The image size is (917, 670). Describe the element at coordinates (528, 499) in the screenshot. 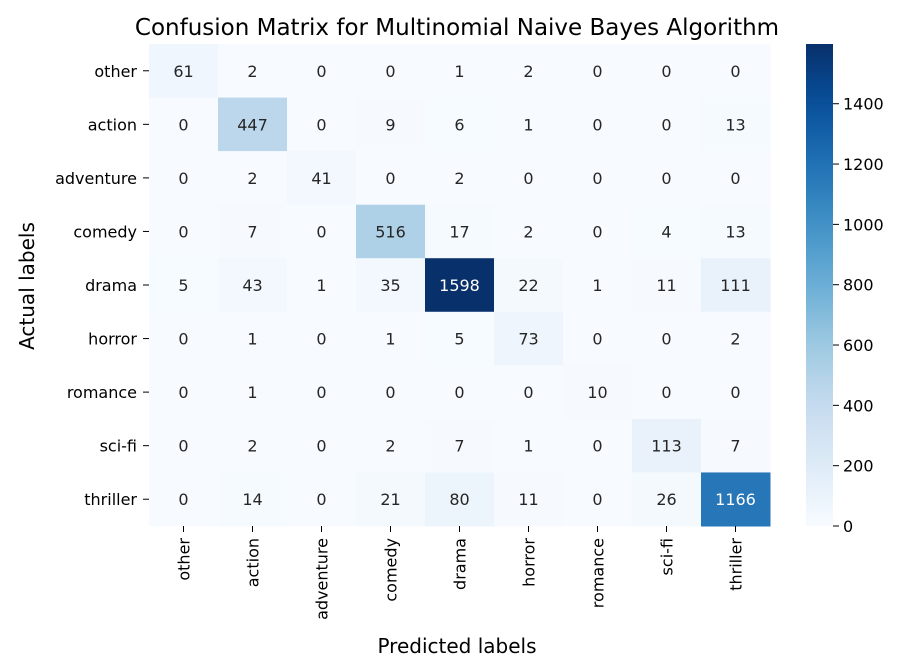

I see `cell-value-thriller-horror: 11` at that location.